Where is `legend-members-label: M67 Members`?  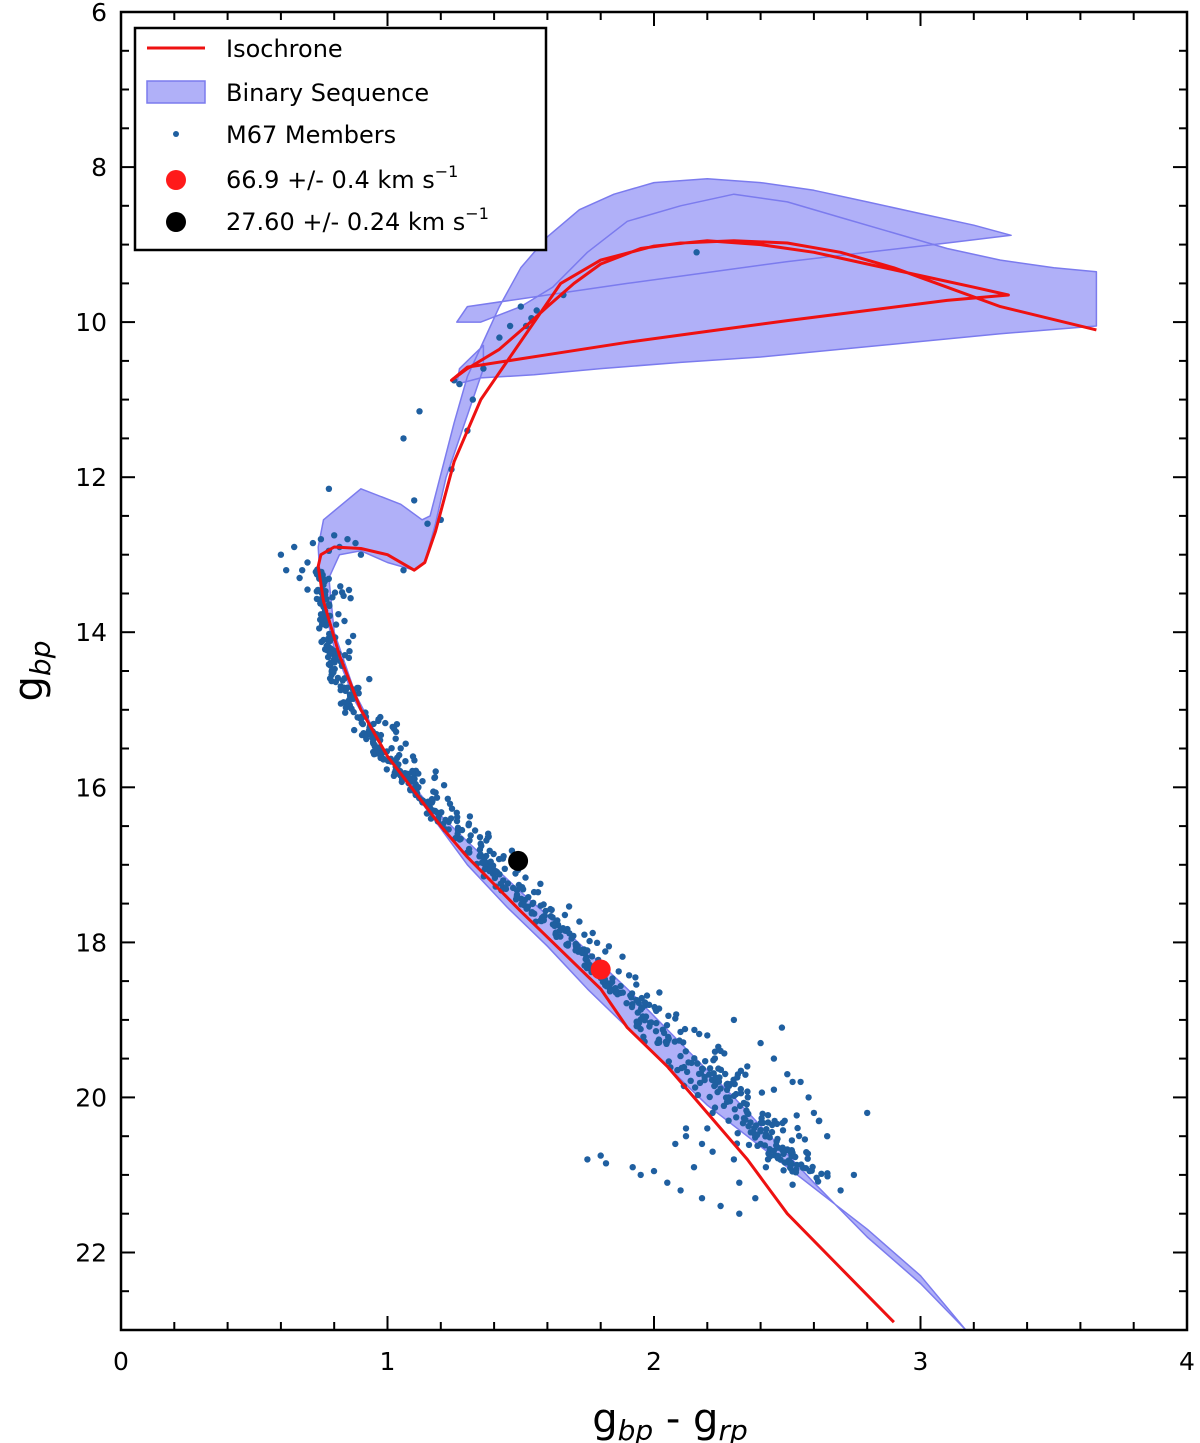
legend-members-label: M67 Members is located at coordinates (311, 135).